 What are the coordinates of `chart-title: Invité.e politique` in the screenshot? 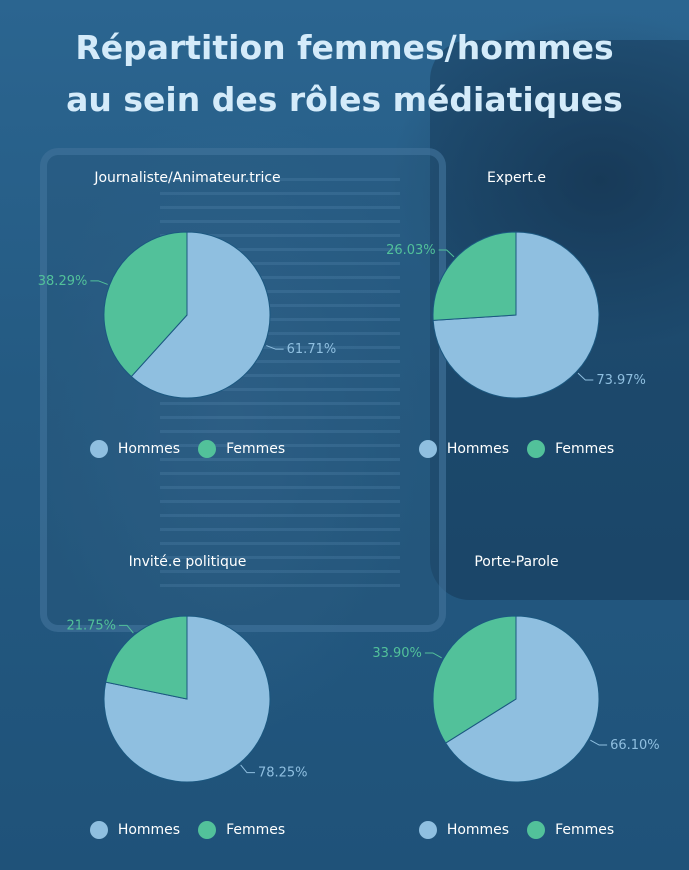 It's located at (187, 562).